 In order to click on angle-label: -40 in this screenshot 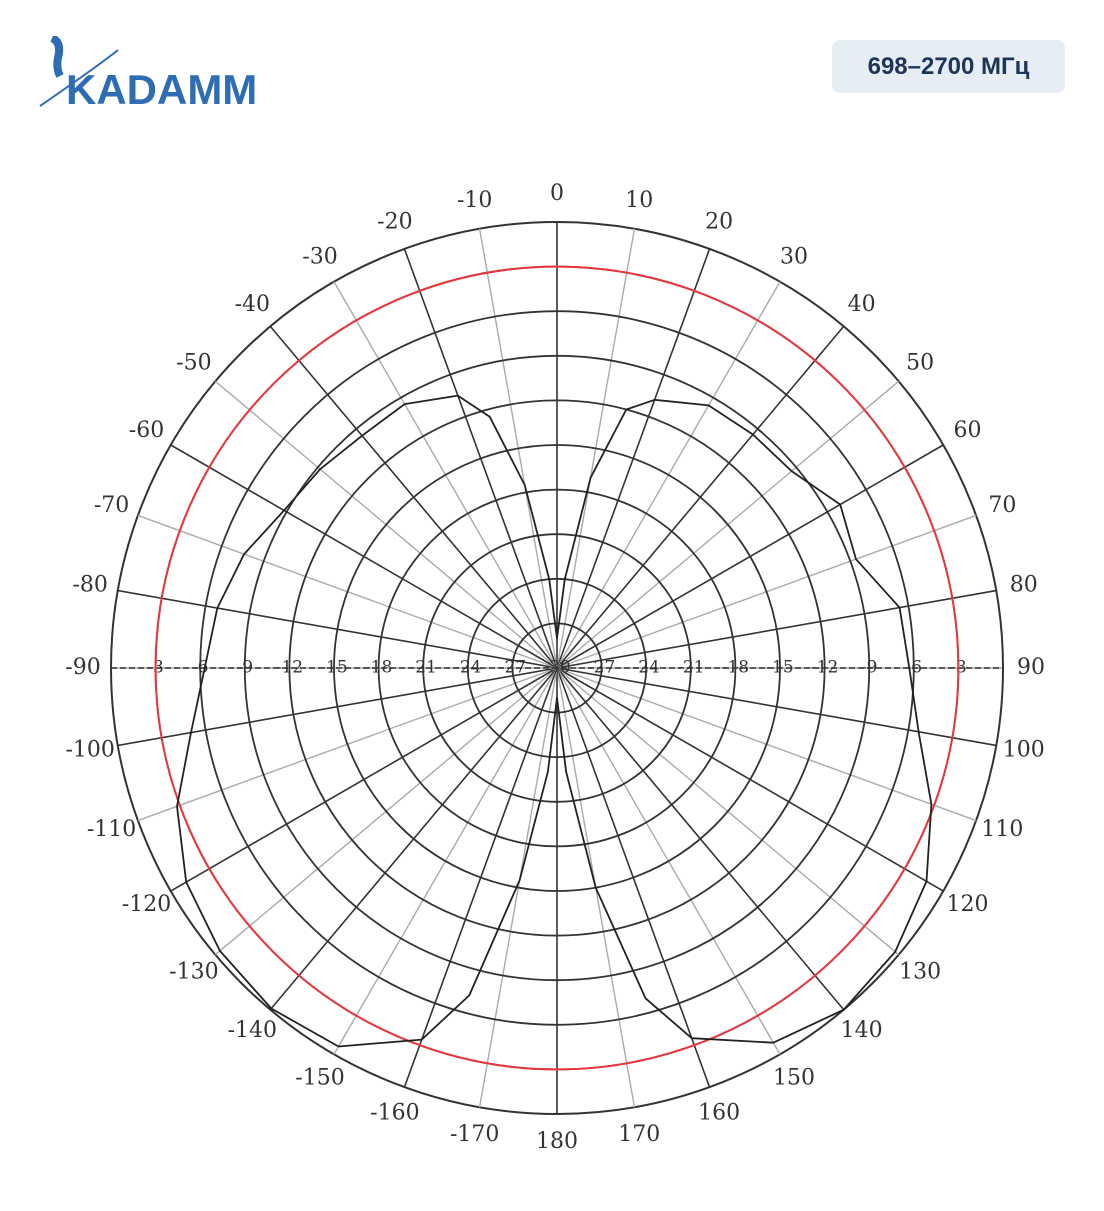, I will do `click(252, 304)`.